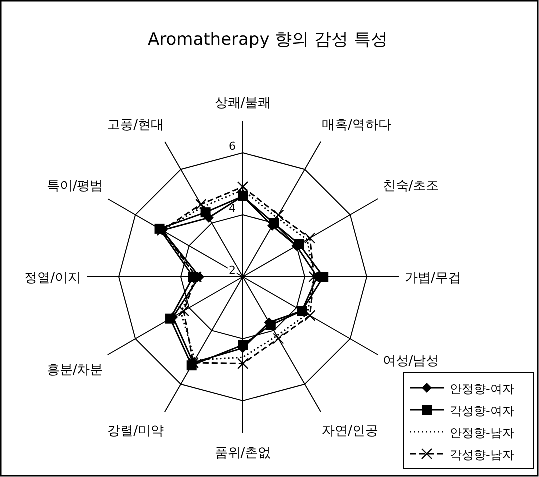 The width and height of the screenshot is (539, 477). Describe the element at coordinates (243, 103) in the screenshot. I see `spoke-label: 상쾌/불쾌` at that location.